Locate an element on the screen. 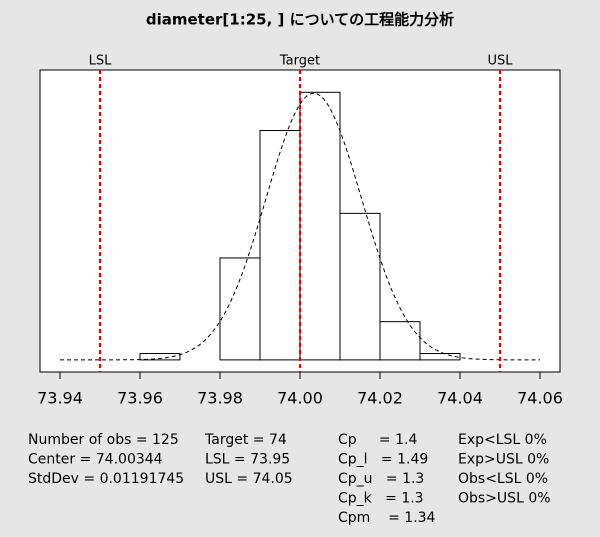 The height and width of the screenshot is (537, 600). capability-stat: Cp_u = 1.3 is located at coordinates (381, 479).